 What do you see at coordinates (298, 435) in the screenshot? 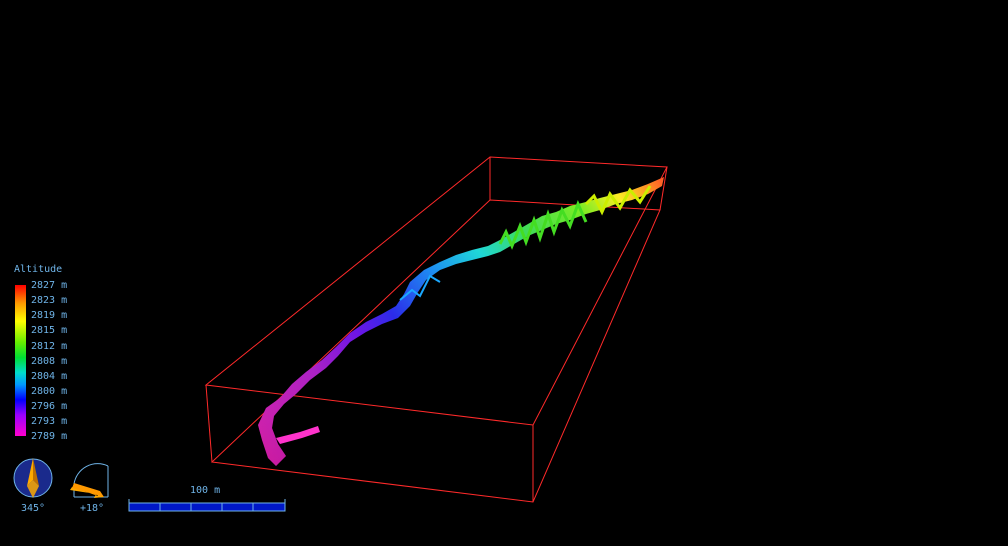
I see `cave-passage-branch` at bounding box center [298, 435].